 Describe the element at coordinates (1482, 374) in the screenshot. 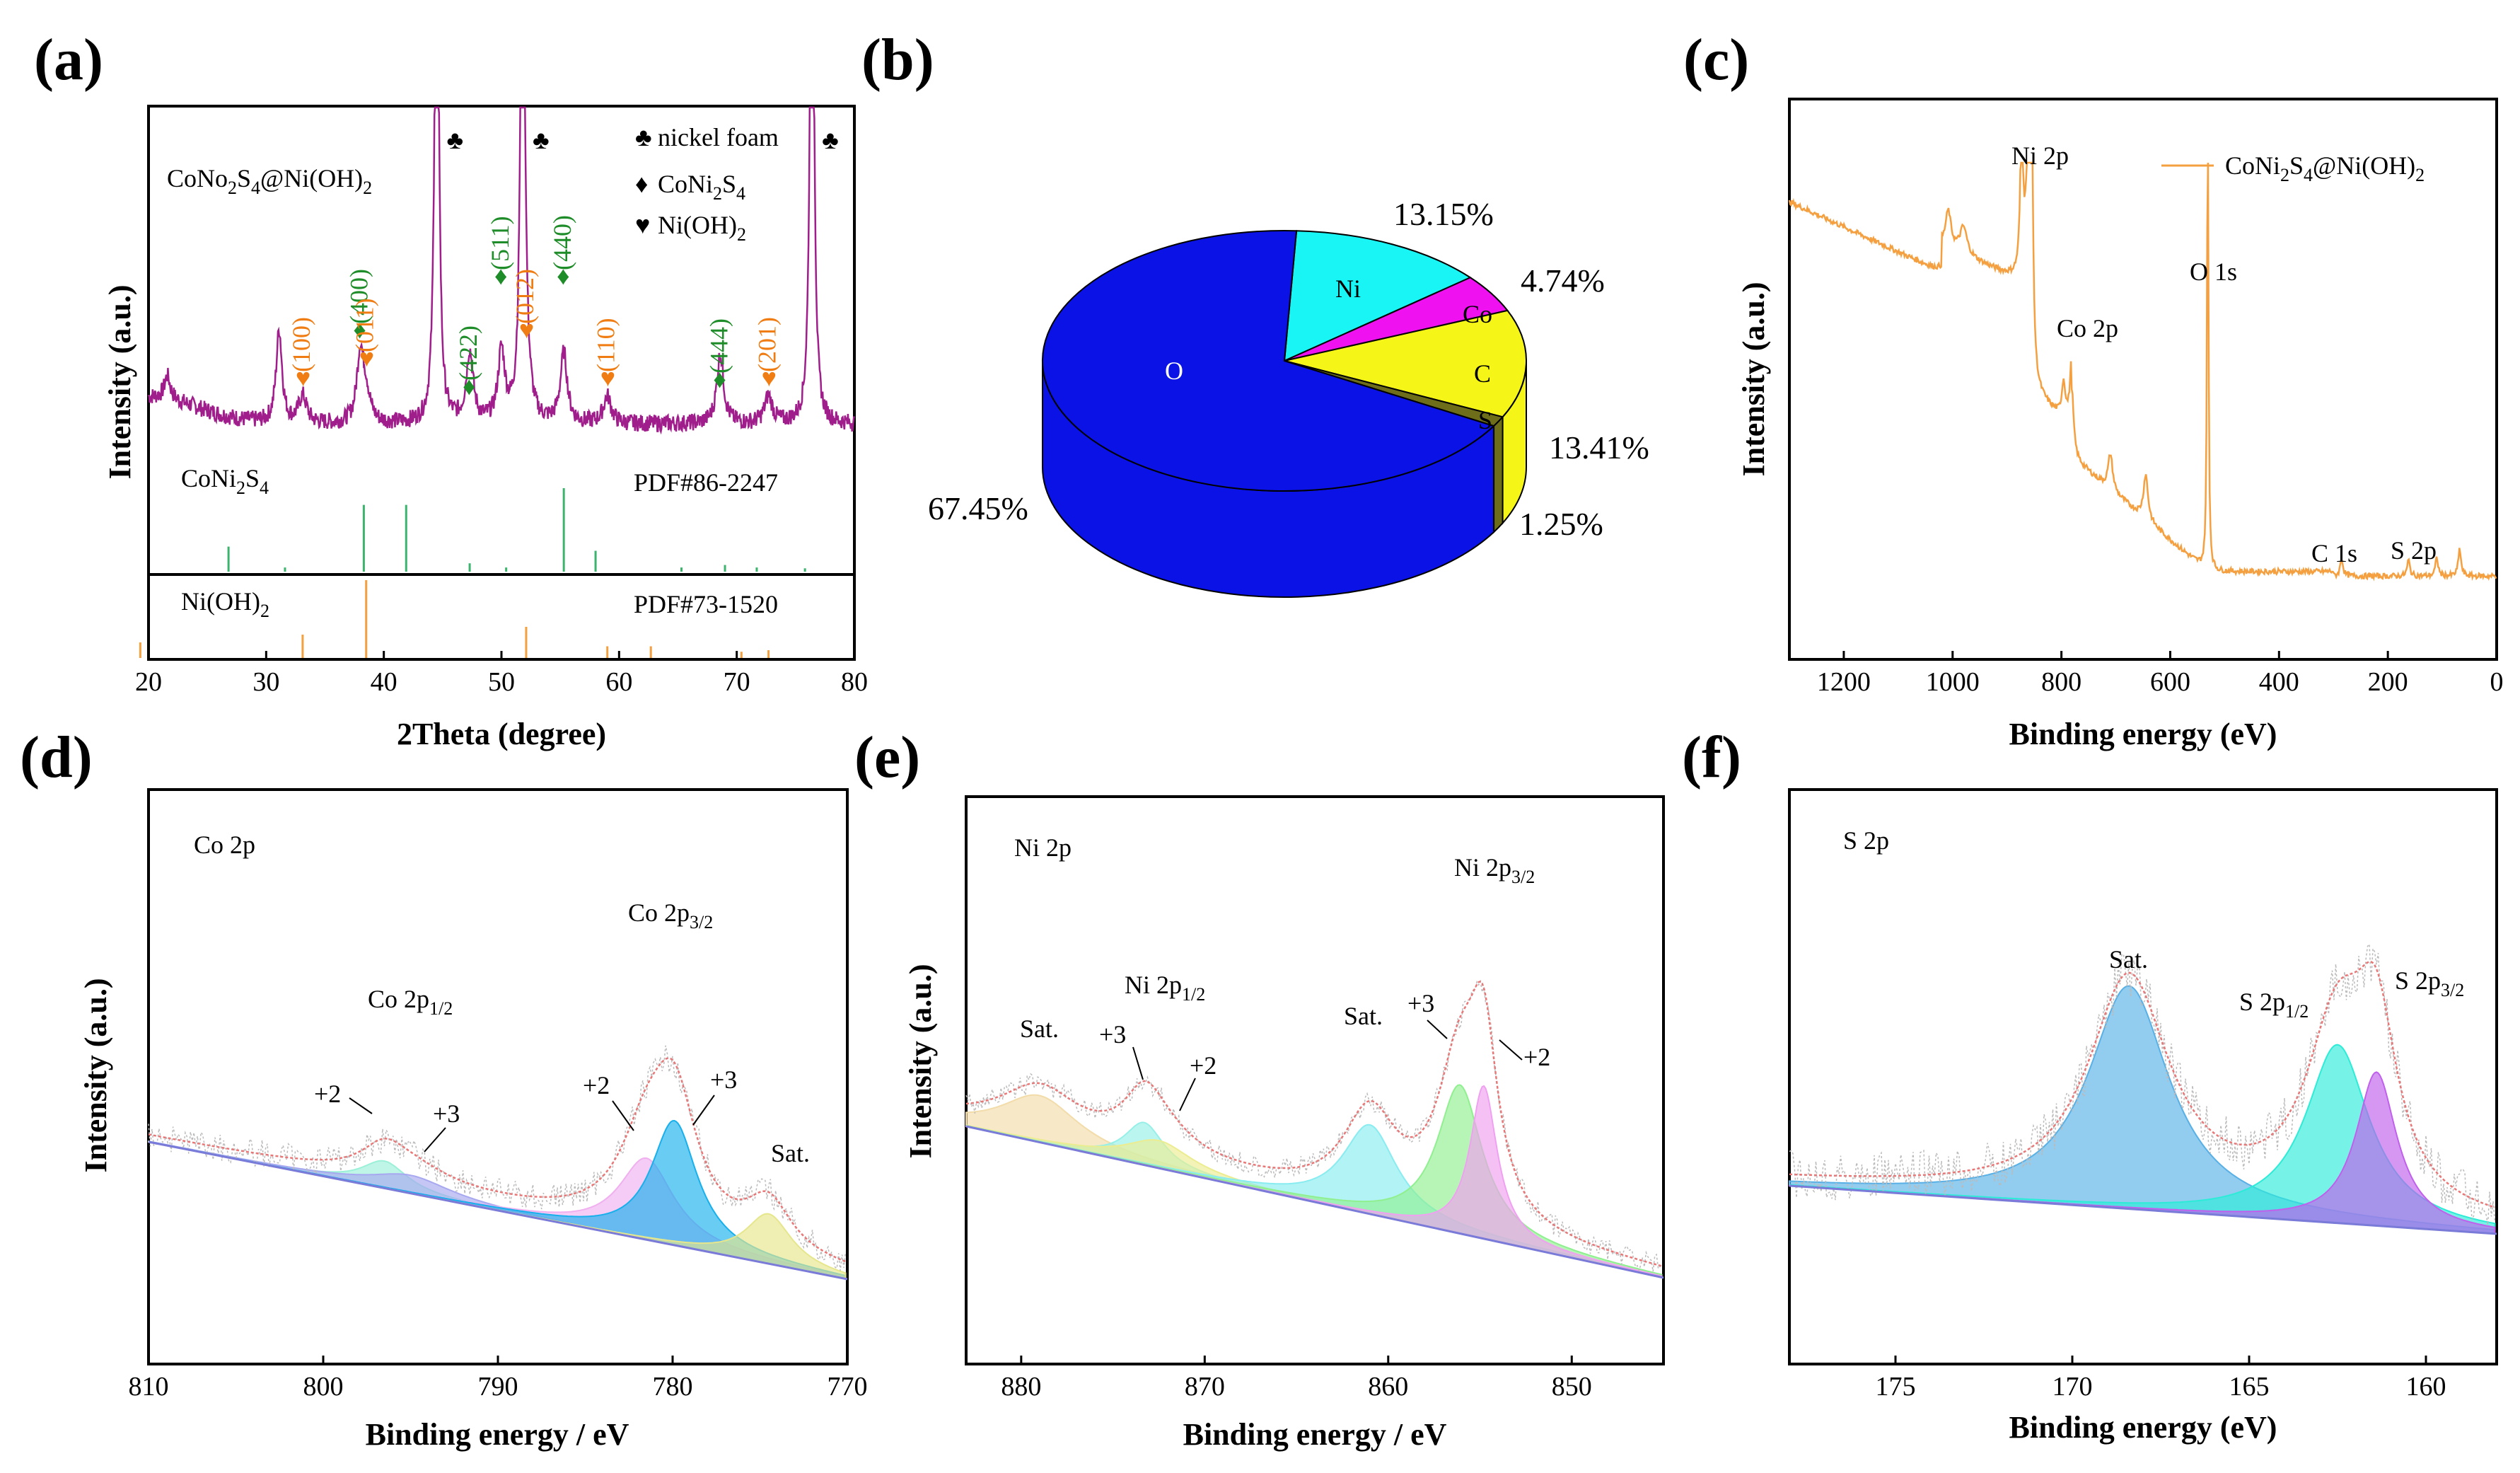

I see `slice-label-c: C` at that location.